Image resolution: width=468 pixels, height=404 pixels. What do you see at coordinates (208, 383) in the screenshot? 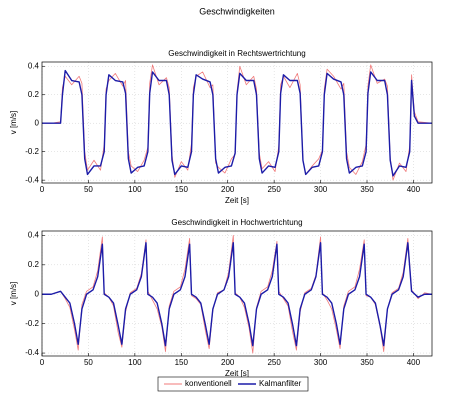
I see `legend-label: konventionell` at bounding box center [208, 383].